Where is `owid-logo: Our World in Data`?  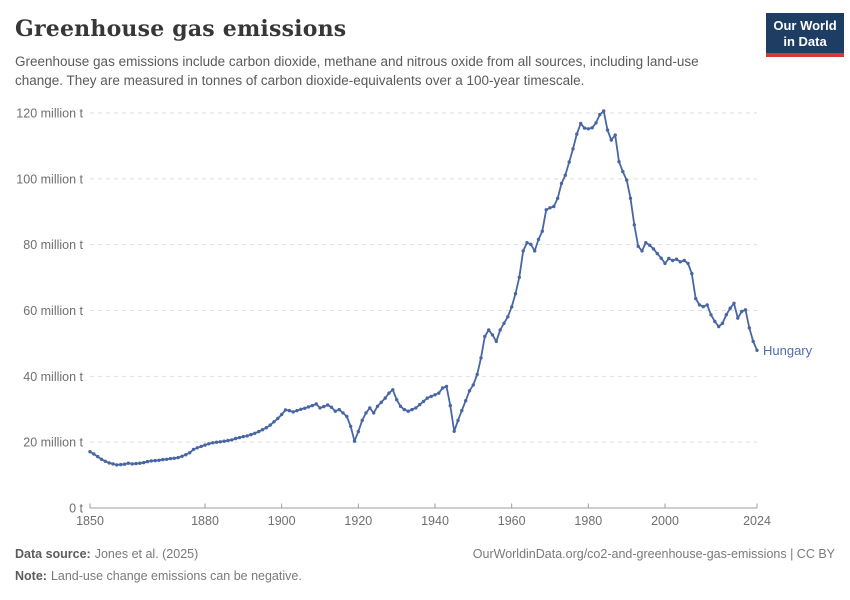
owid-logo: Our World in Data is located at coordinates (805, 35).